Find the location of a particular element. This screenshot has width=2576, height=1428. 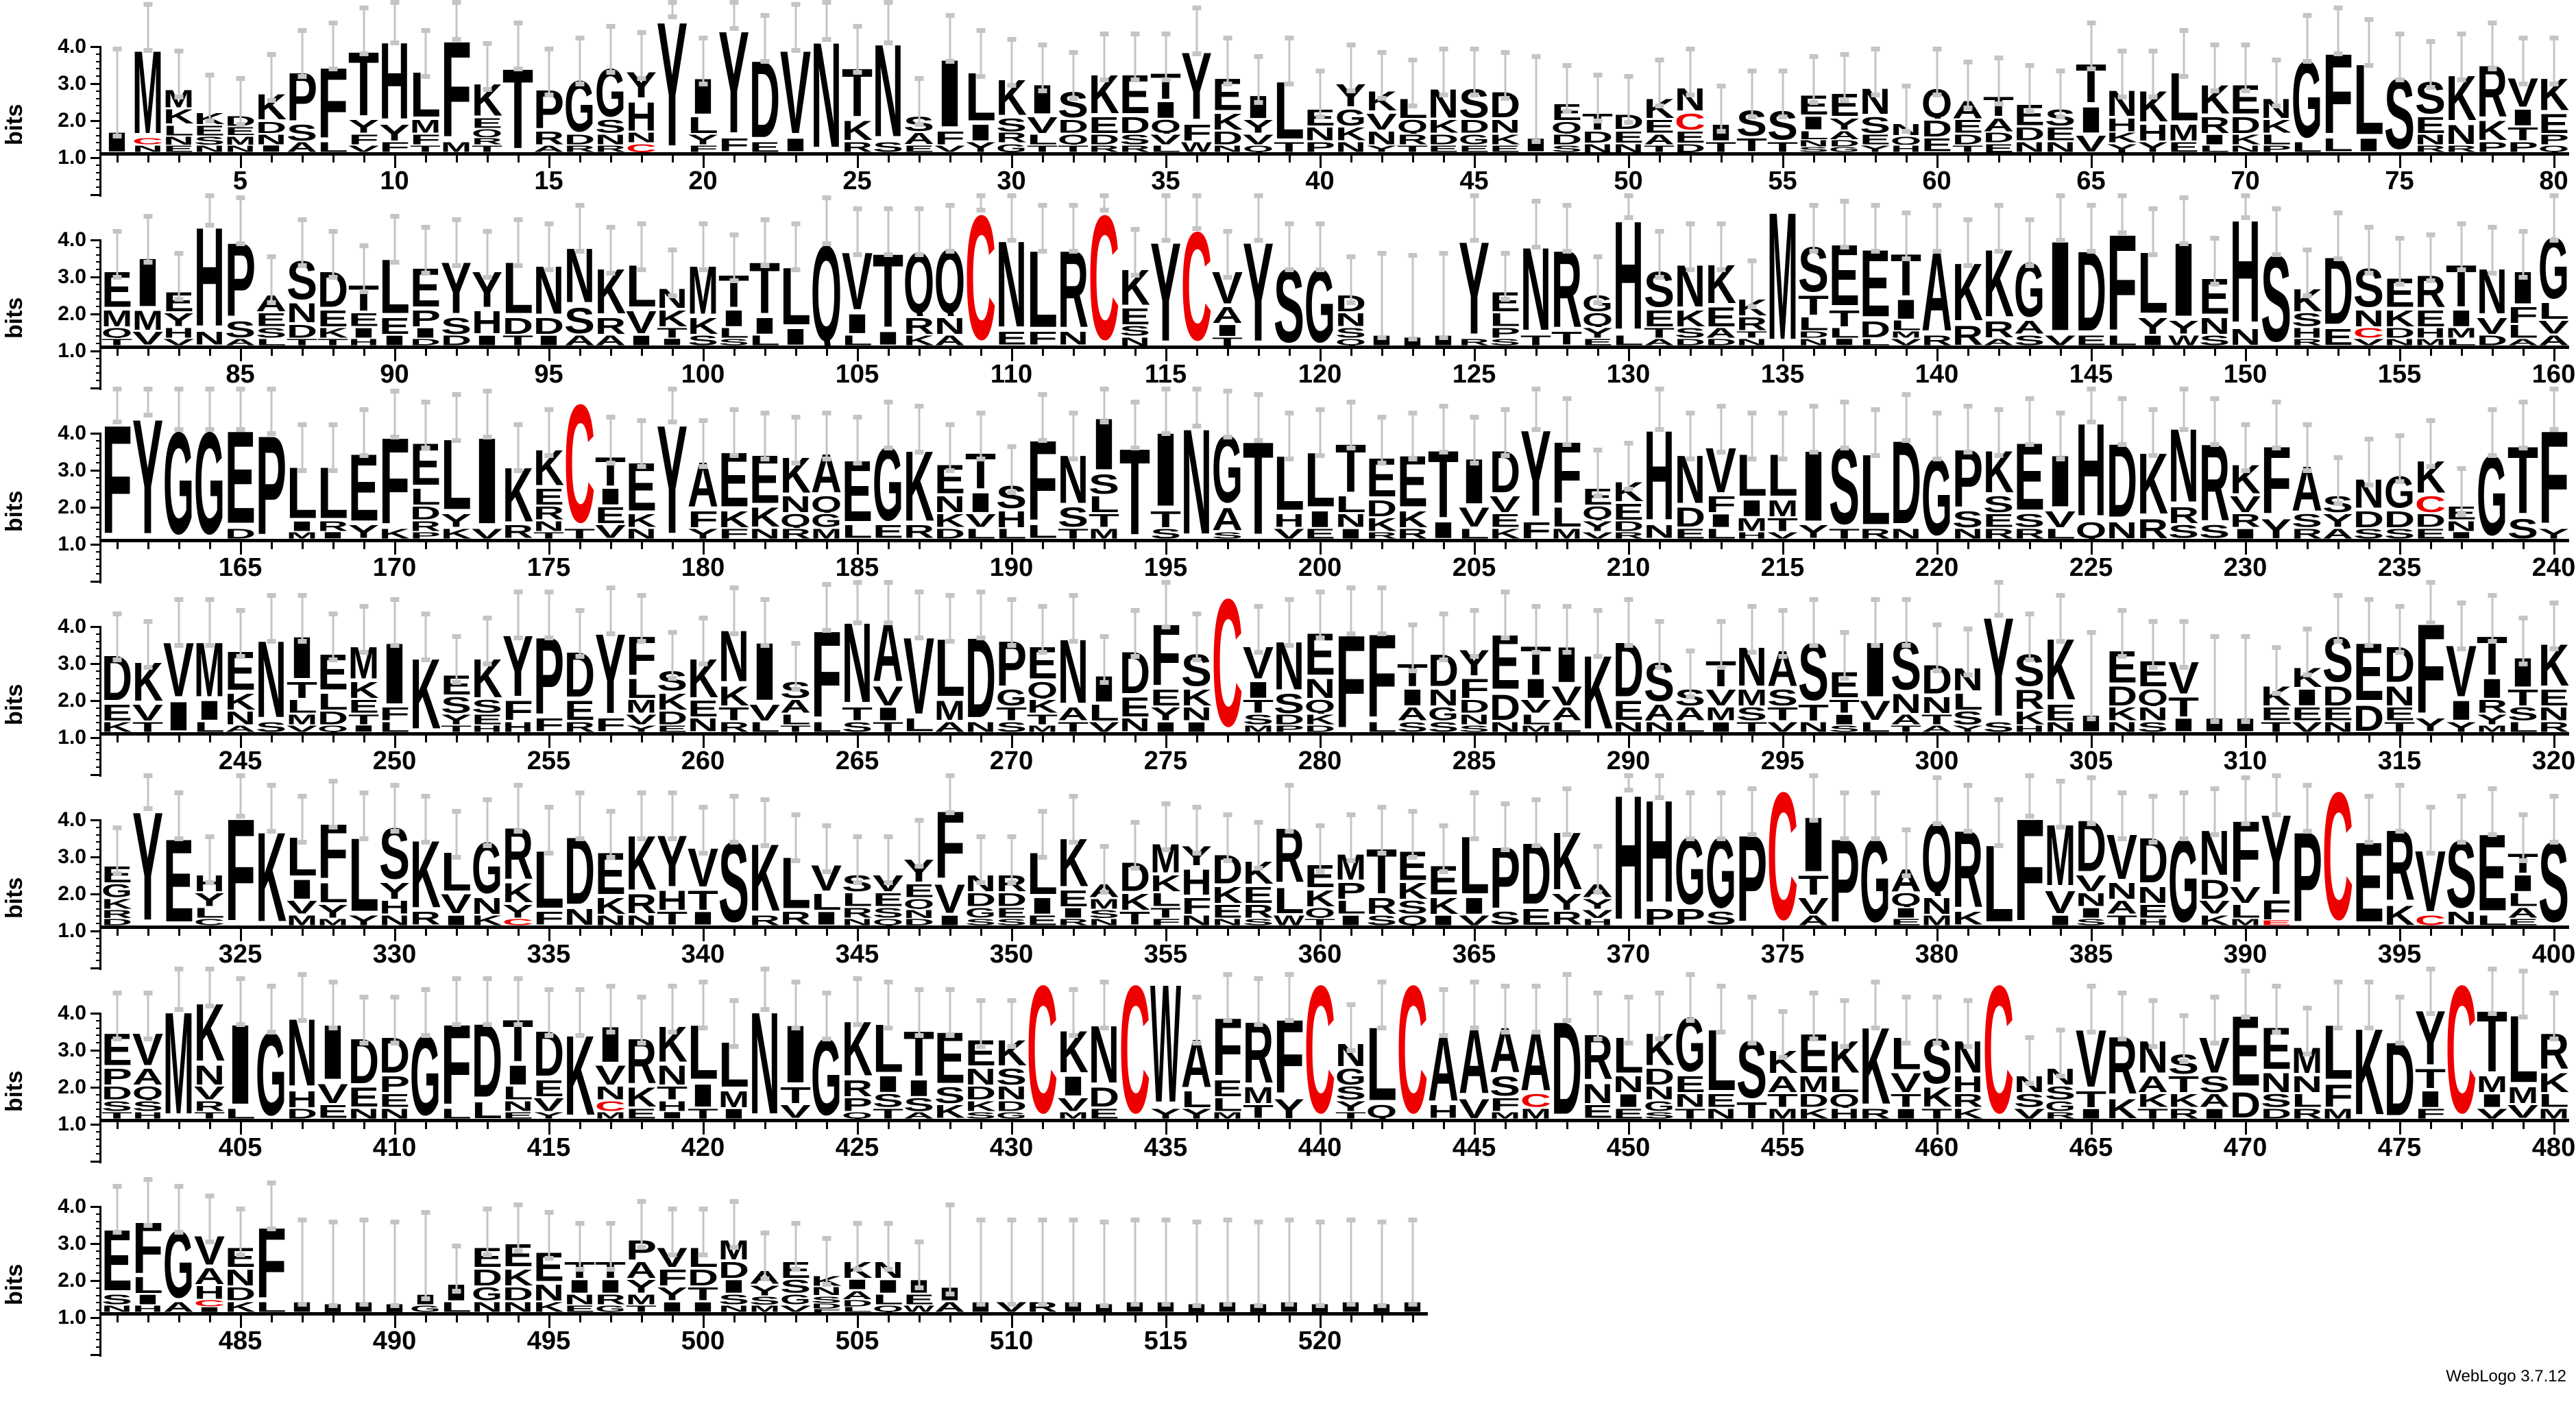

residue-letter-K: K is located at coordinates (641, 1096).